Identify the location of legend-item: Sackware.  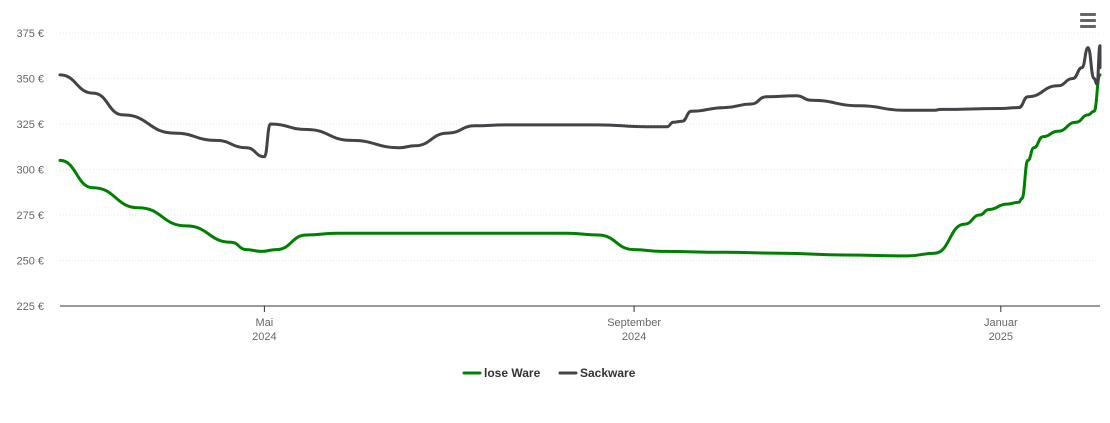
(597, 373).